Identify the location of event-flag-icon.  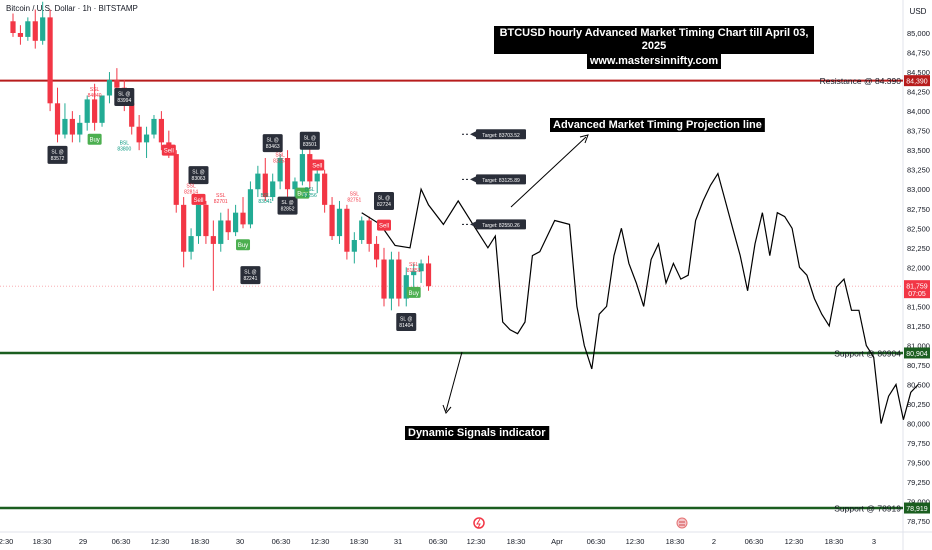
(682, 523).